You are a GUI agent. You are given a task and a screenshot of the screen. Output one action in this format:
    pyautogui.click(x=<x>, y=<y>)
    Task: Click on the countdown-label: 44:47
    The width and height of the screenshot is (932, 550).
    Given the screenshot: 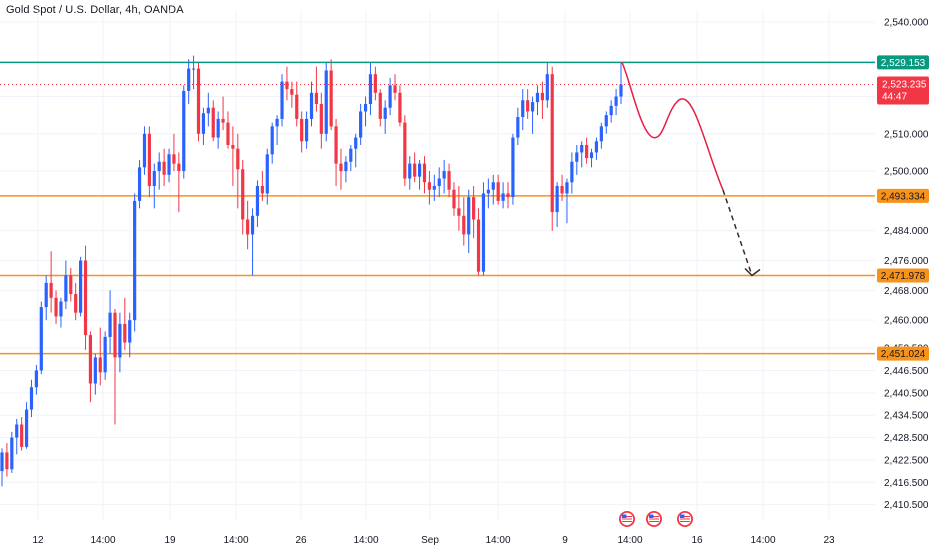 What is the action you would take?
    pyautogui.click(x=894, y=96)
    